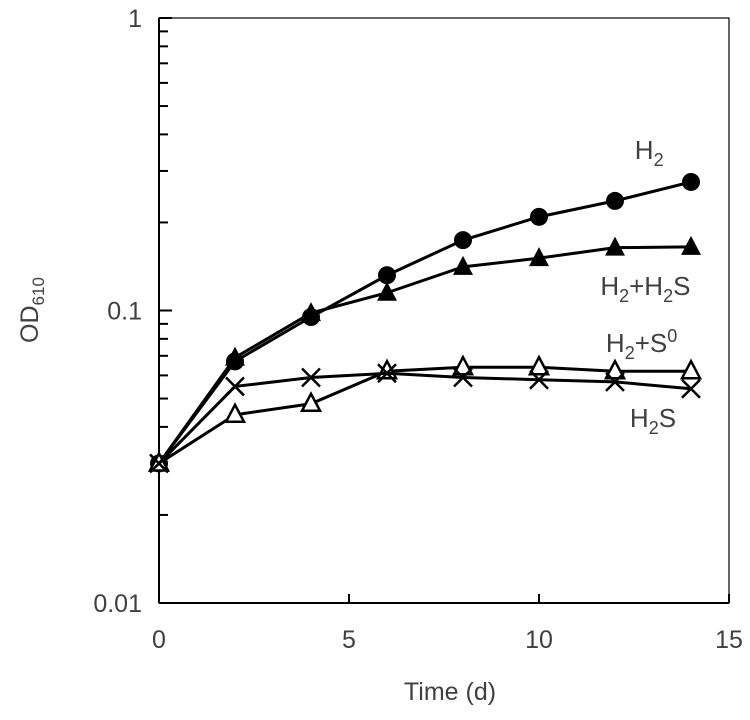 Image resolution: width=750 pixels, height=720 pixels. I want to click on x-tick-label: 5, so click(349, 640).